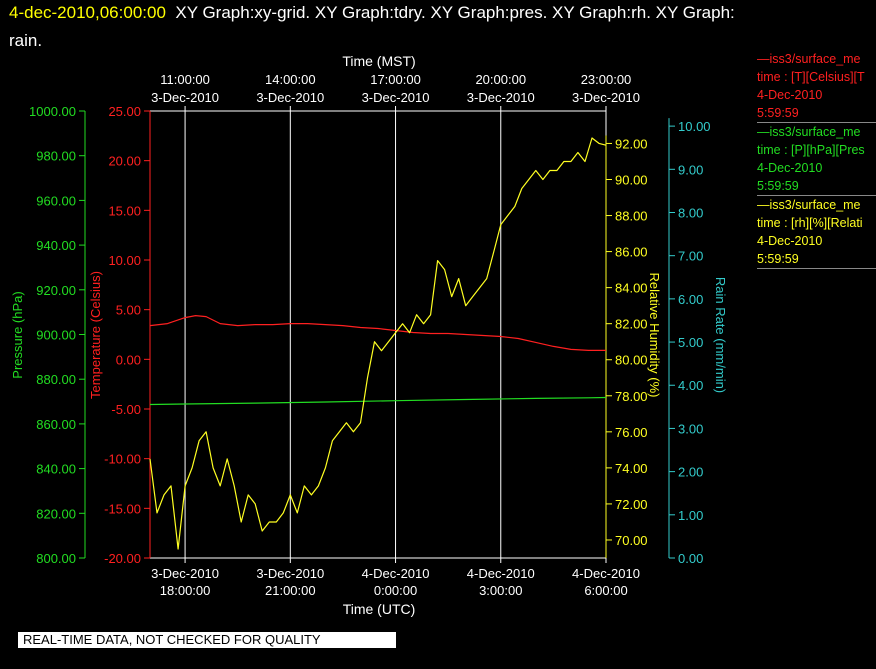 The height and width of the screenshot is (669, 876). Describe the element at coordinates (500, 79) in the screenshot. I see `x-tick-label-top-time: 20:00:00` at that location.